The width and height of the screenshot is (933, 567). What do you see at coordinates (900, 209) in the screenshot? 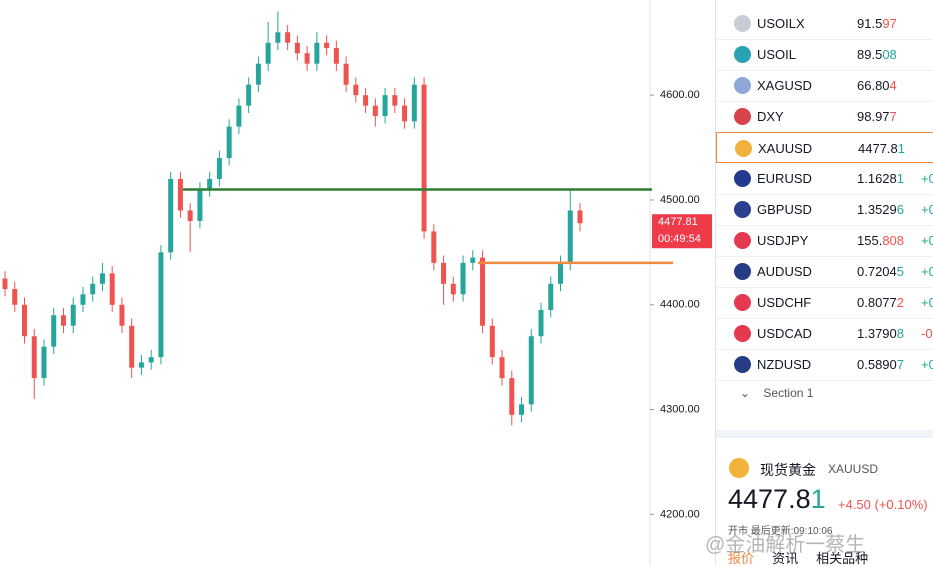
I see `price-tail: 6` at bounding box center [900, 209].